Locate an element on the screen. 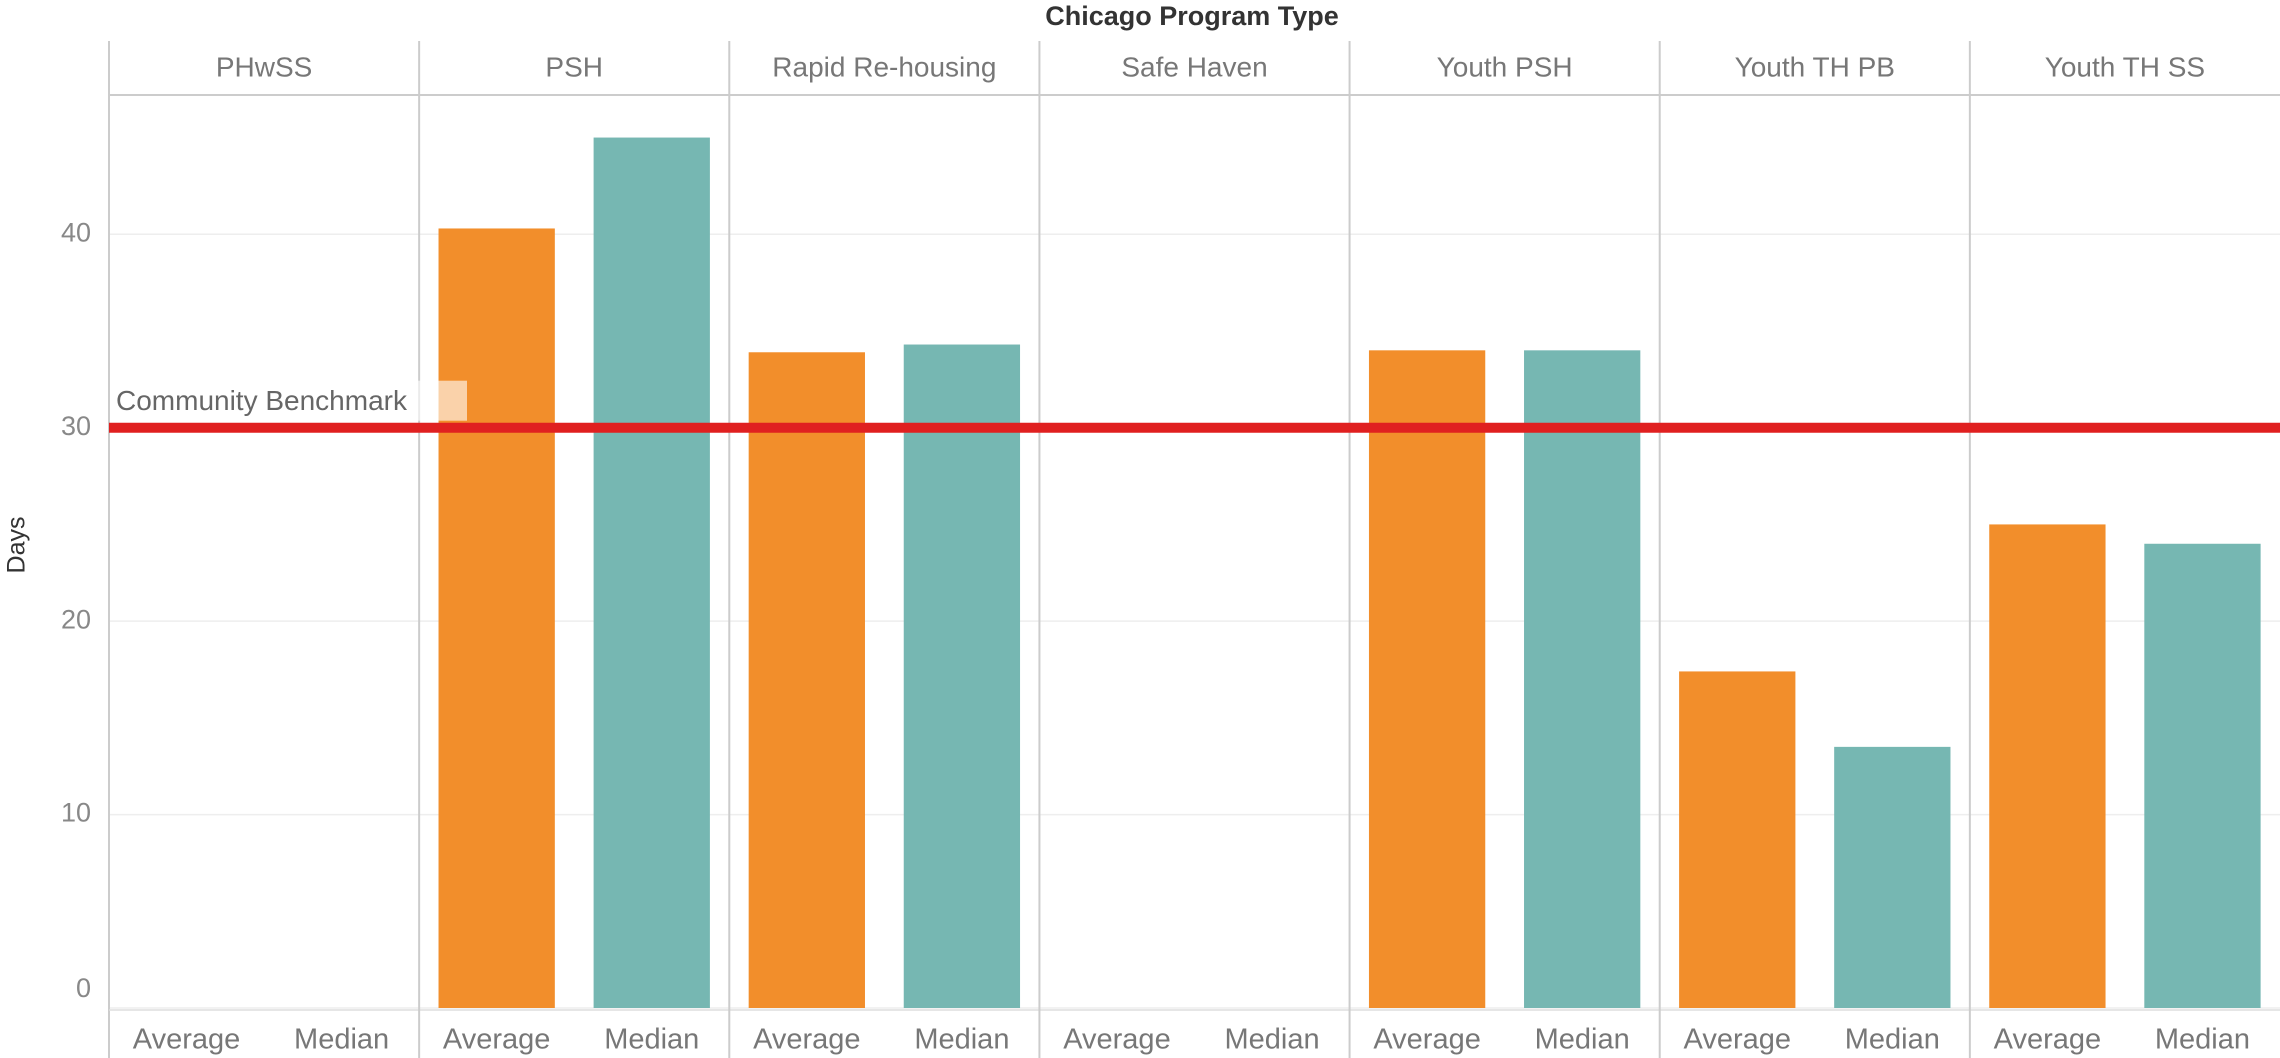 The image size is (2280, 1058). y-tick-label: 40 is located at coordinates (76, 232).